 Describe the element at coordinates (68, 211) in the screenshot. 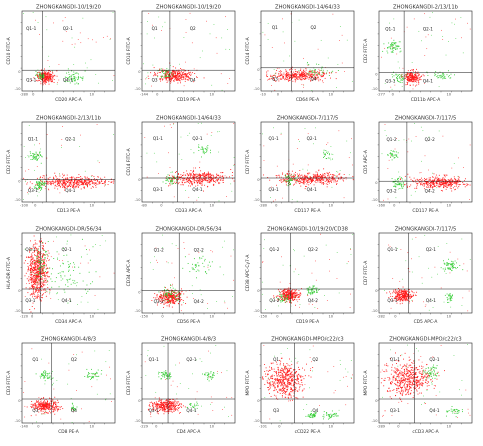

I see `x-axis-label: CD13 PE-A` at that location.